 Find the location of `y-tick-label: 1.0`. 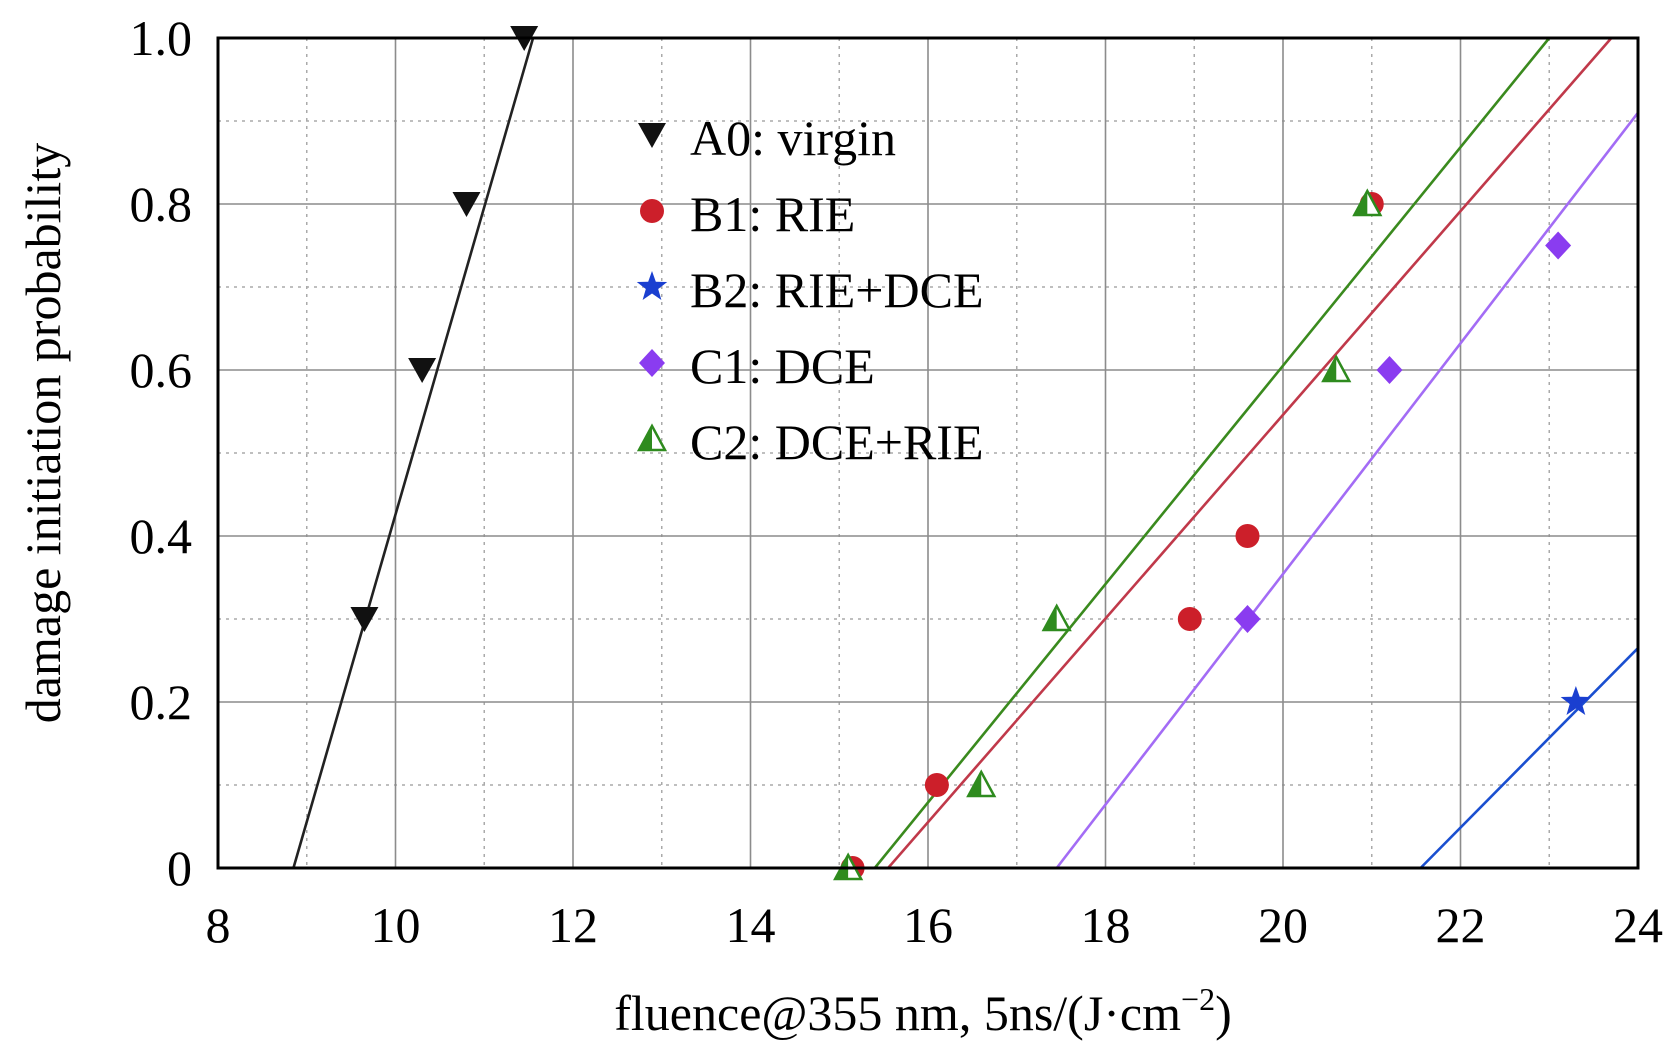

y-tick-label: 1.0 is located at coordinates (161, 38).